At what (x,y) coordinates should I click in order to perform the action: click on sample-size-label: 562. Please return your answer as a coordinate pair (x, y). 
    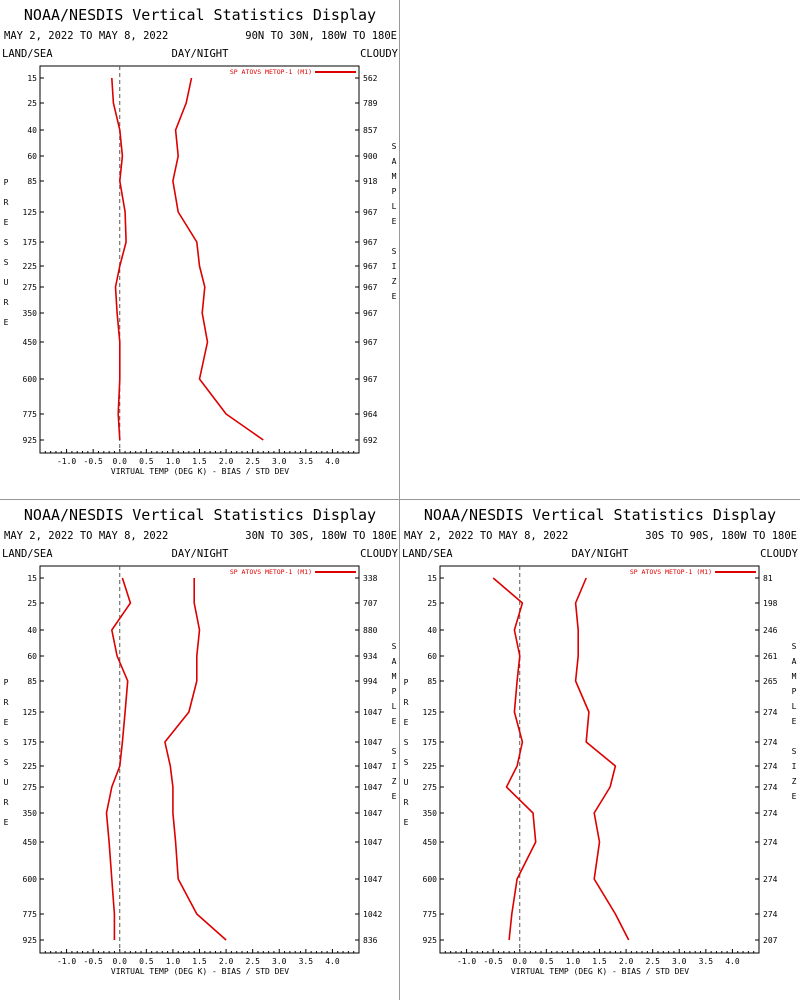
    Looking at the image, I should click on (370, 78).